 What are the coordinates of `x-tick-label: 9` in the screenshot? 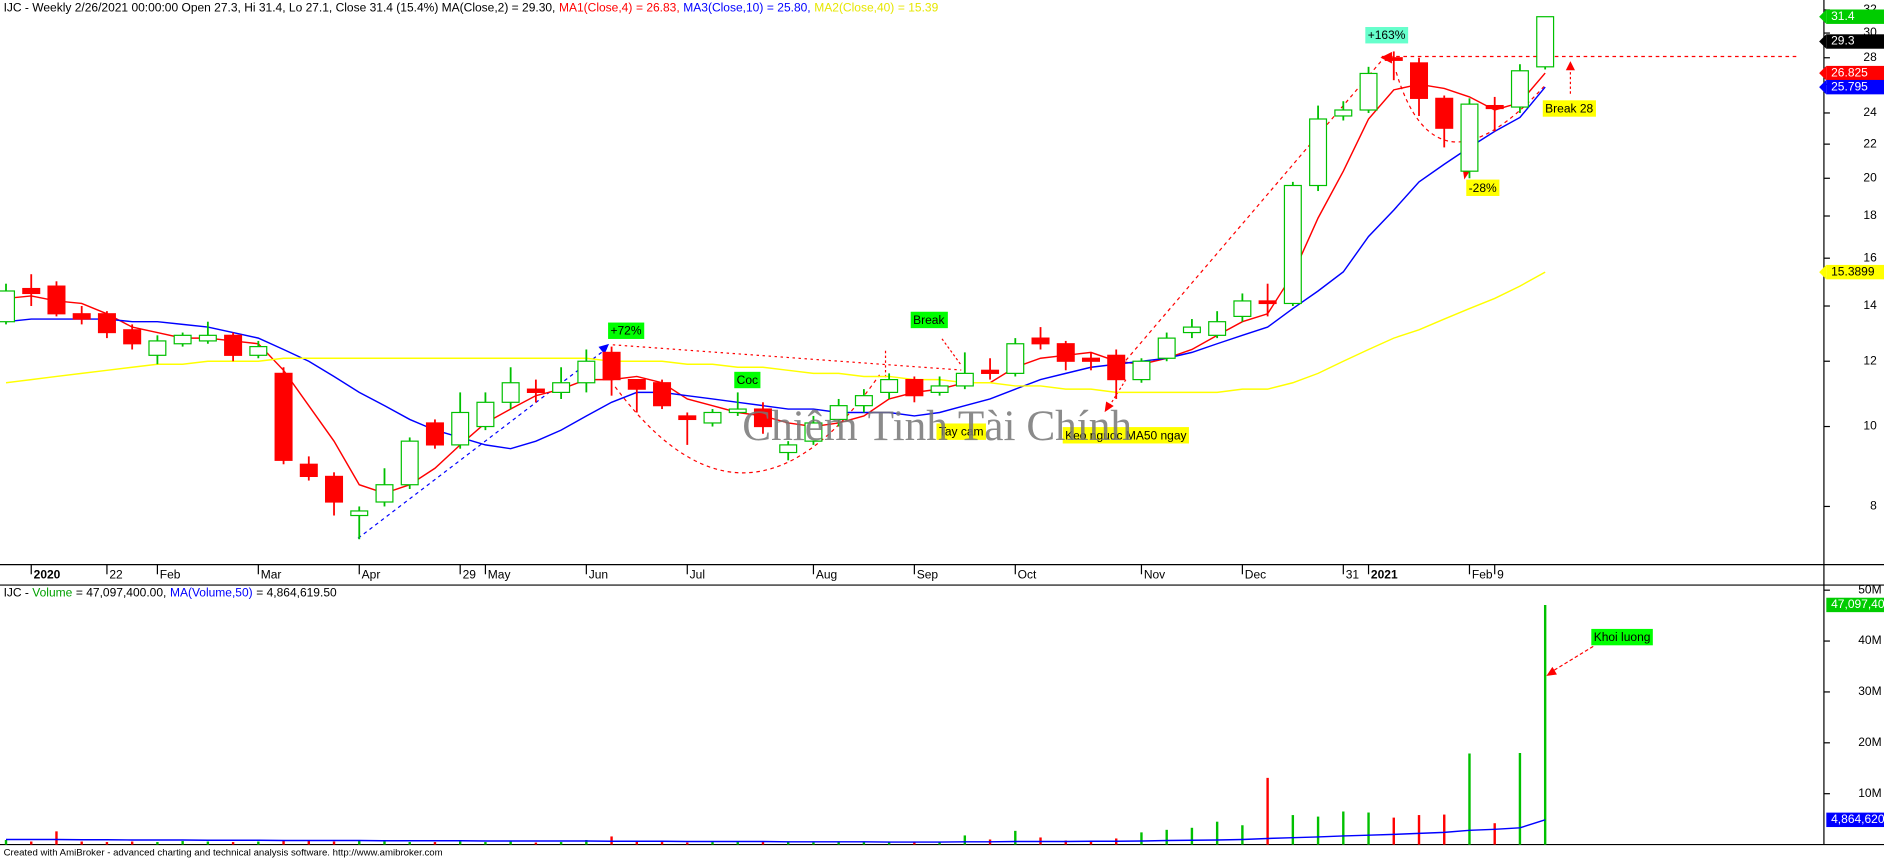 It's located at (1500, 575).